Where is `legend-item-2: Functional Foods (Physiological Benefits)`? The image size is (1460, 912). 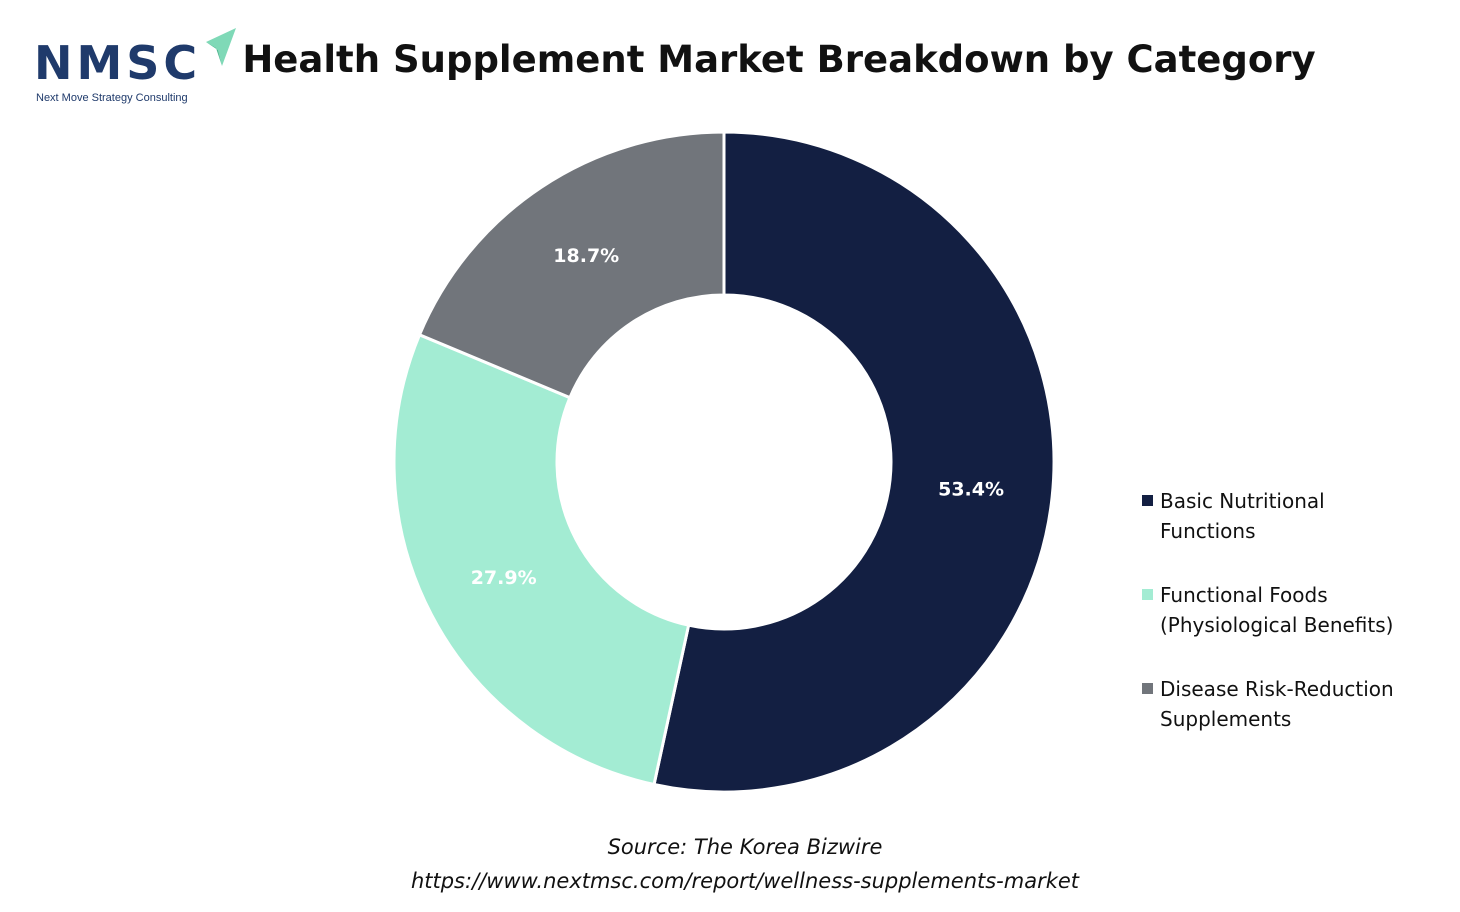
legend-item-2: Functional Foods (Physiological Benefits) is located at coordinates (1292, 610).